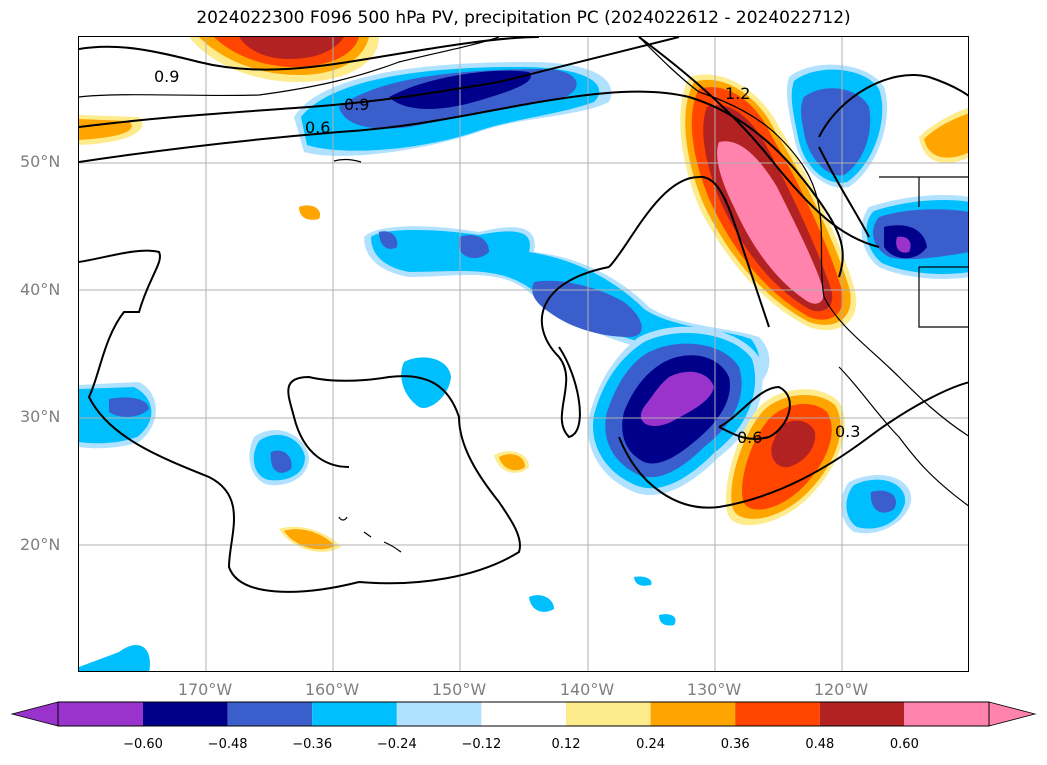 This screenshot has width=1047, height=765. What do you see at coordinates (714, 689) in the screenshot?
I see `lon-label: 130°W` at bounding box center [714, 689].